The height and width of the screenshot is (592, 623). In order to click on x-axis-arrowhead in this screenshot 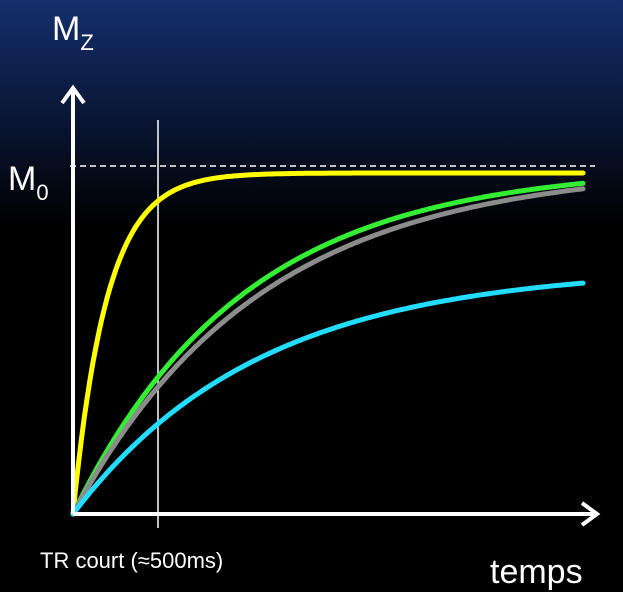, I will do `click(590, 514)`.